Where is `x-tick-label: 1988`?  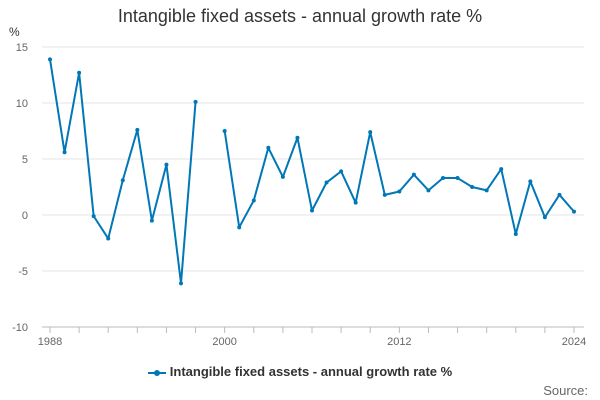 x-tick-label: 1988 is located at coordinates (50, 342).